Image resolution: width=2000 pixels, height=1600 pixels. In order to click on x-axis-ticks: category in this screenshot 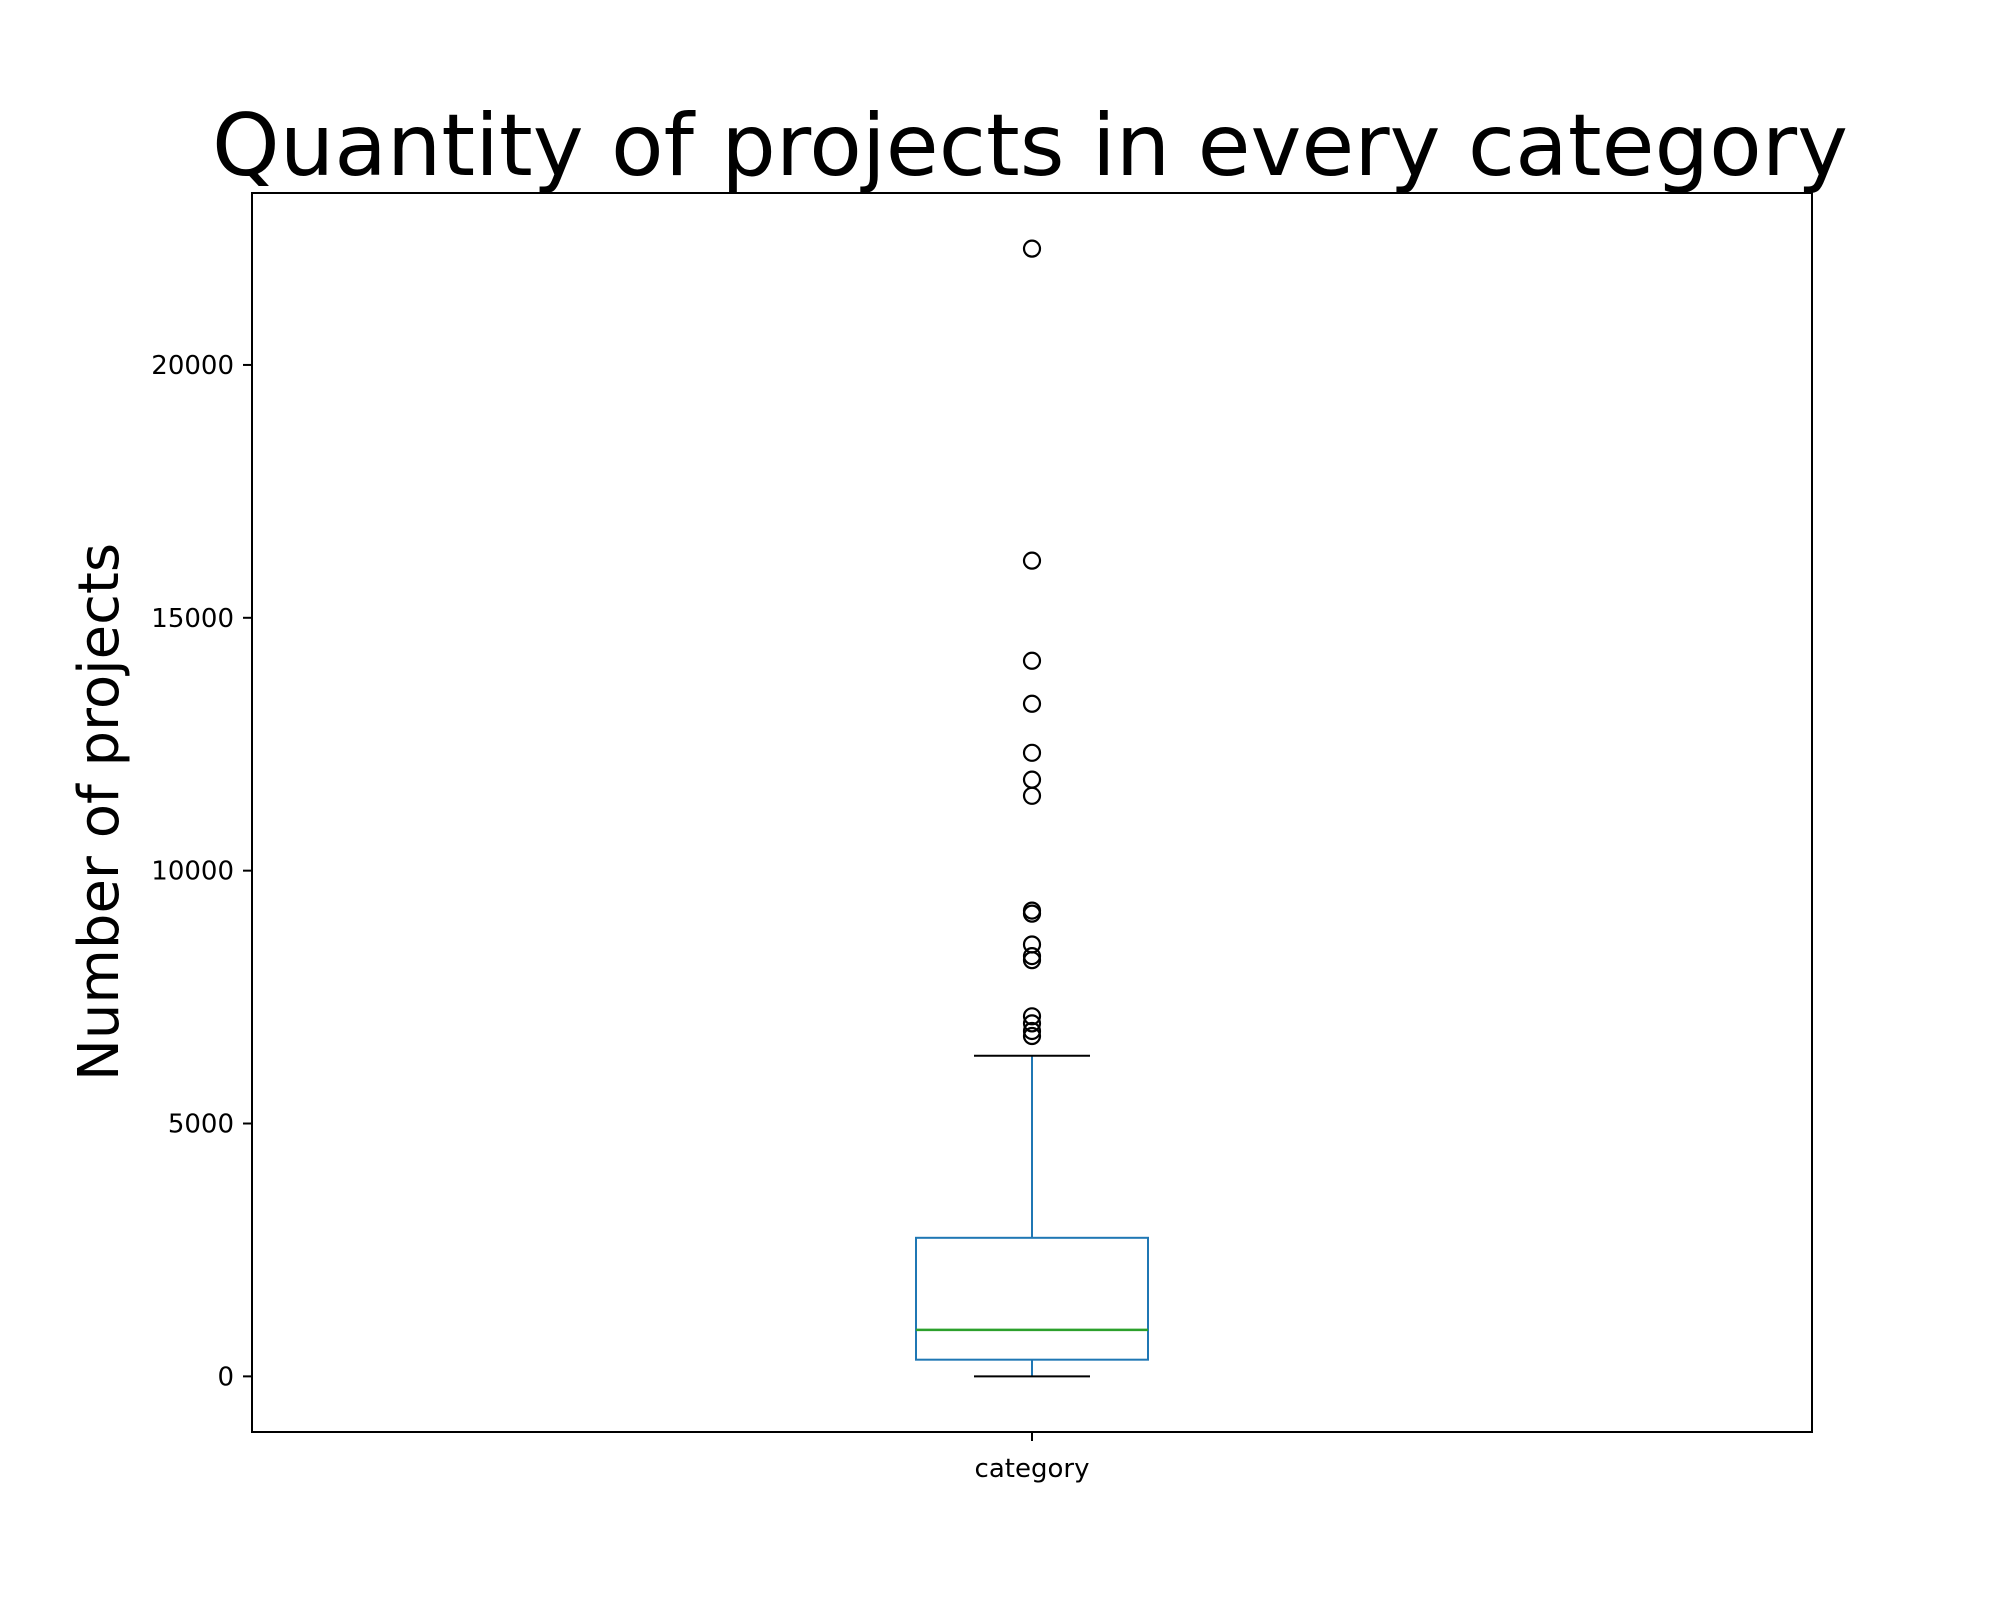, I will do `click(1032, 1458)`.